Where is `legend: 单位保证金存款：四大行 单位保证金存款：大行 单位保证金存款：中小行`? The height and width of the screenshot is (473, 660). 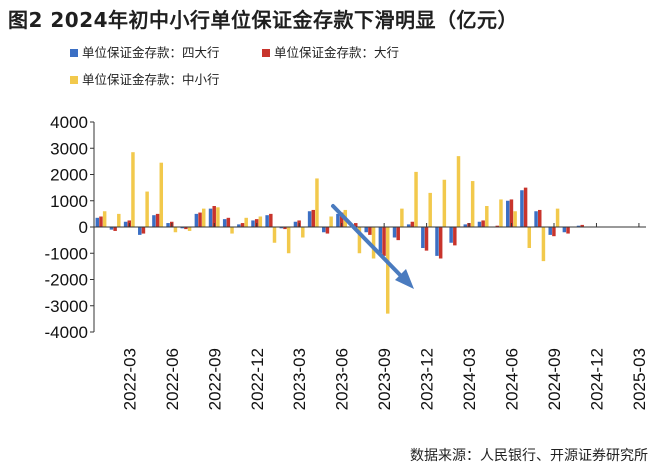
legend: 单位保证金存款：四大行 单位保证金存款：大行 单位保证金存款：中小行 is located at coordinates (234, 66).